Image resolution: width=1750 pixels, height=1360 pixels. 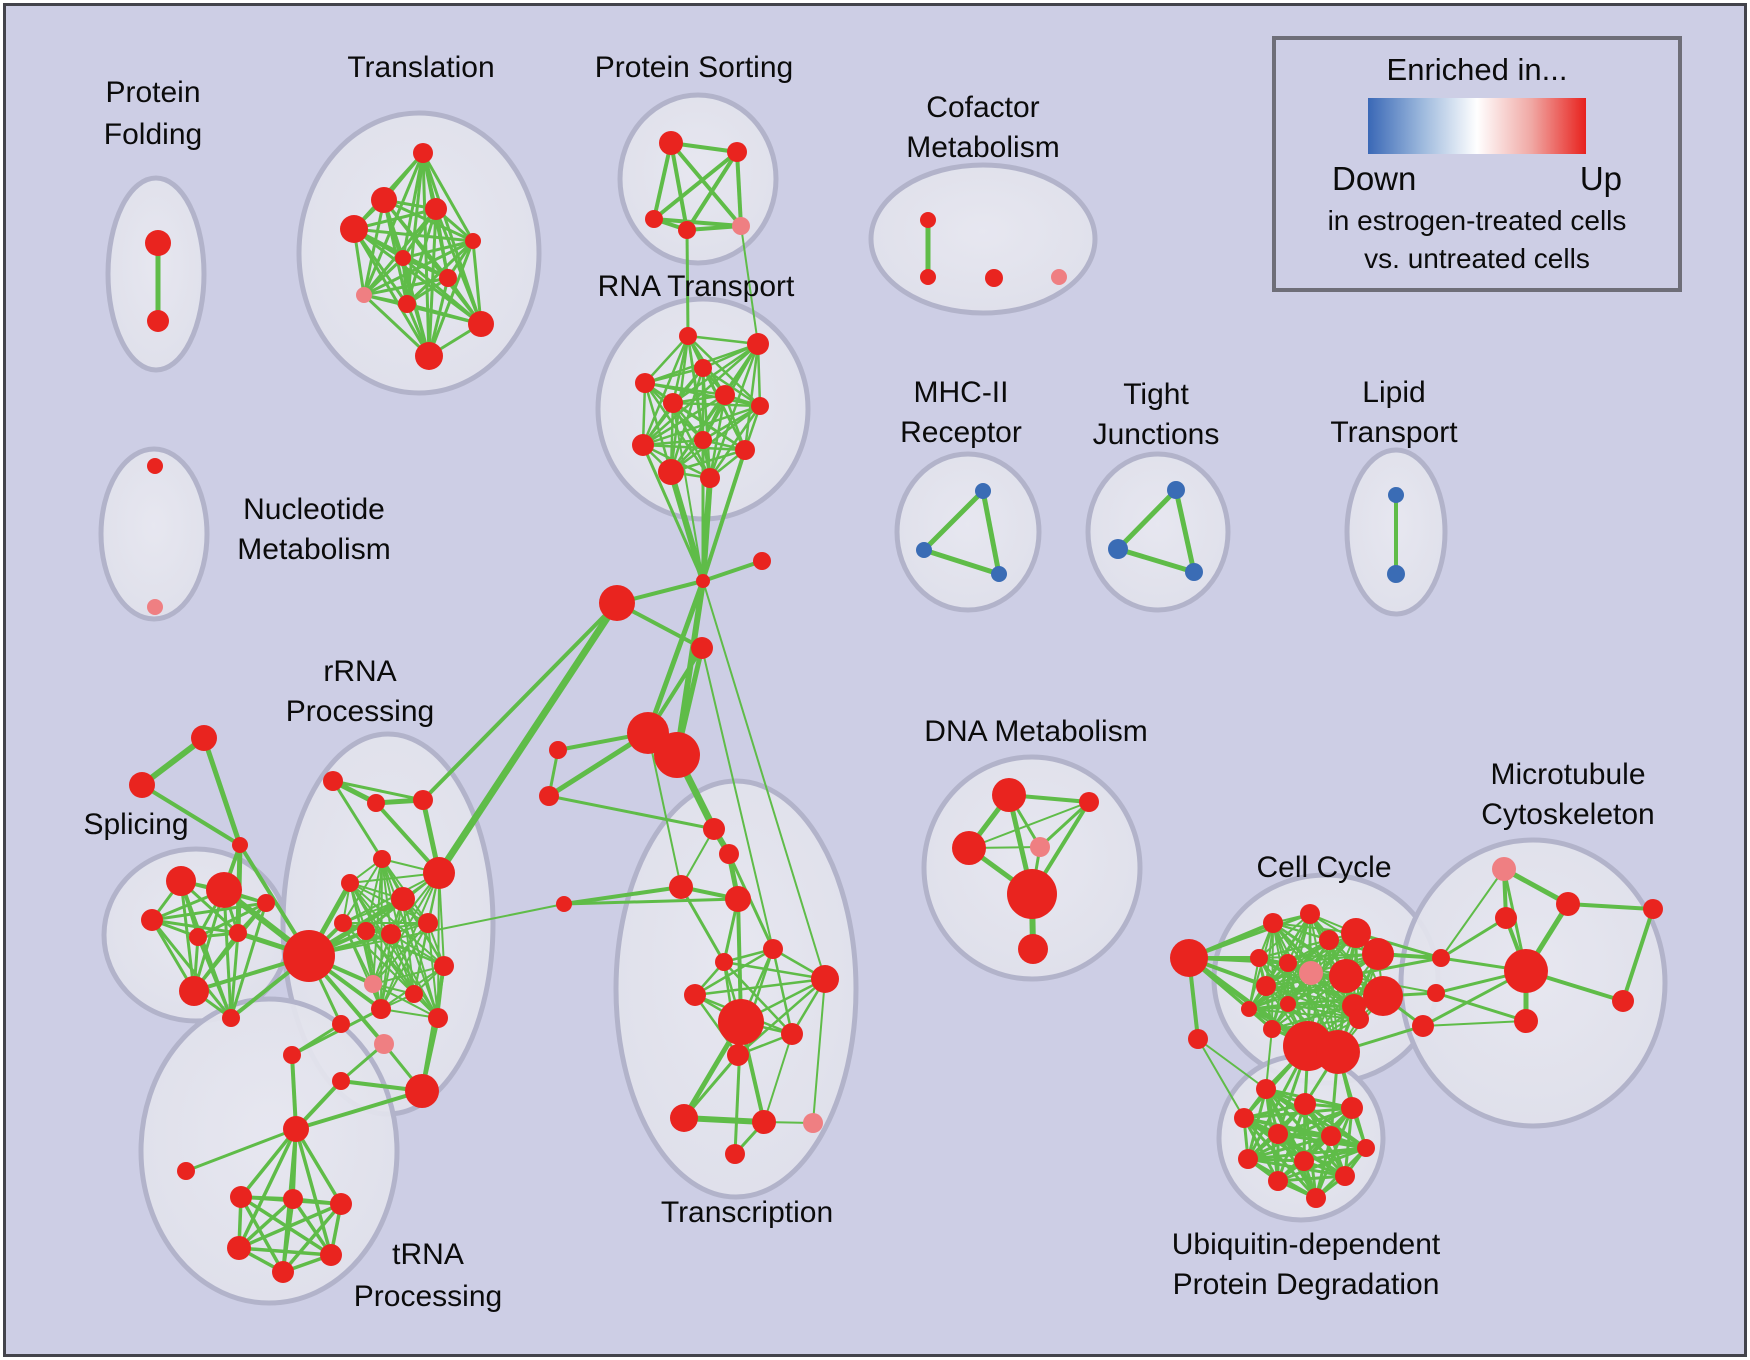 What do you see at coordinates (1009, 795) in the screenshot?
I see `node-D1` at bounding box center [1009, 795].